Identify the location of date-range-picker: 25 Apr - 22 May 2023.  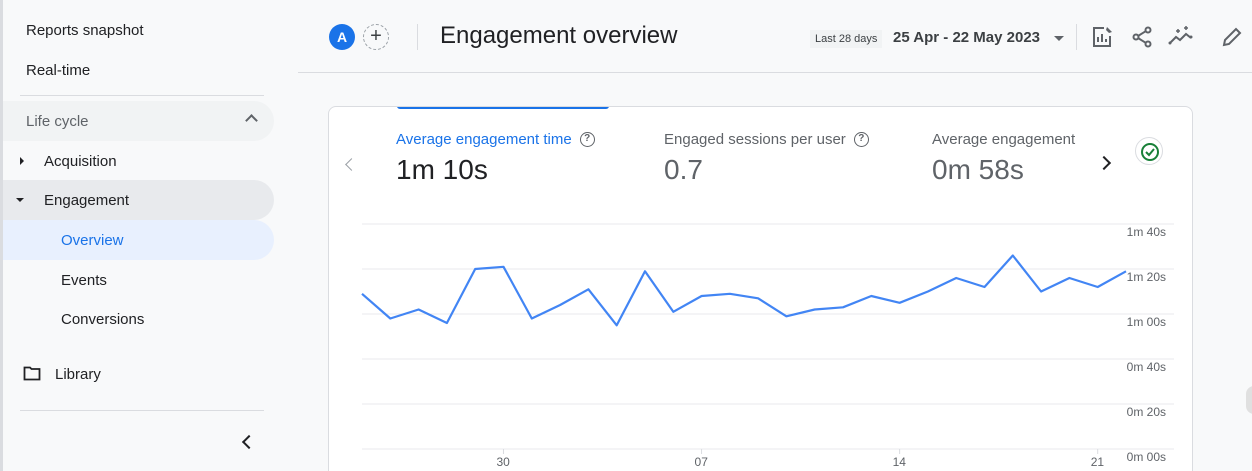
(967, 37).